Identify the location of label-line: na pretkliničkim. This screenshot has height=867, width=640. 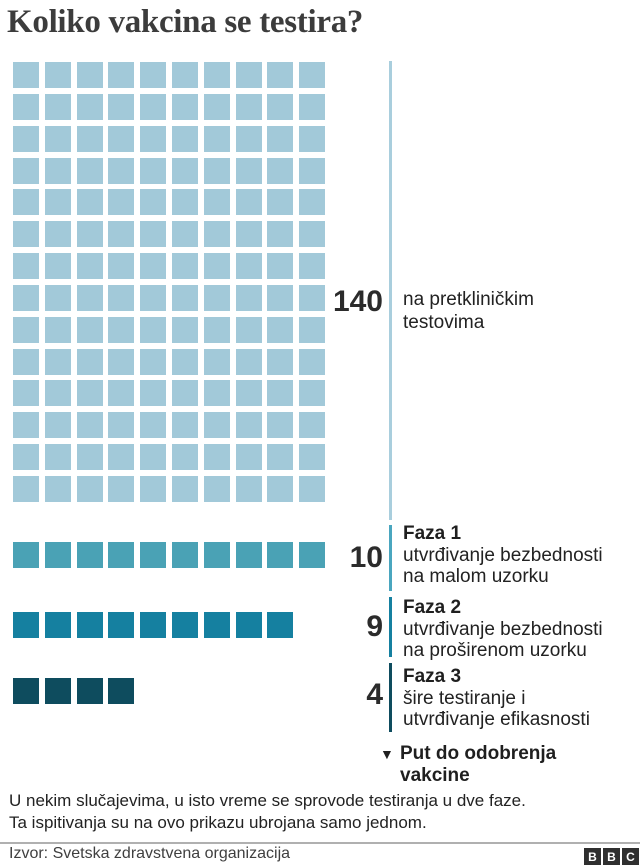
(468, 299).